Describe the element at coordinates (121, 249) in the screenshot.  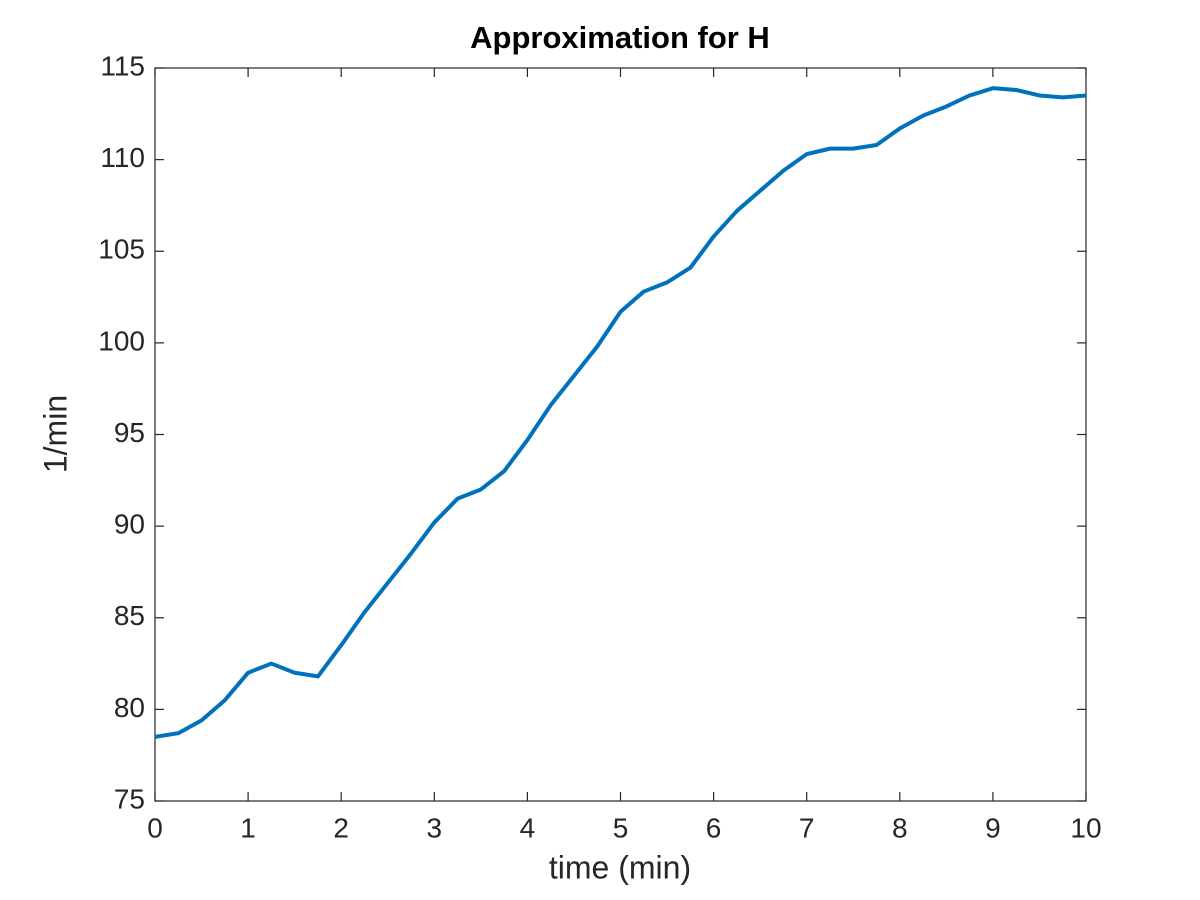
I see `y-tick-label: 105` at that location.